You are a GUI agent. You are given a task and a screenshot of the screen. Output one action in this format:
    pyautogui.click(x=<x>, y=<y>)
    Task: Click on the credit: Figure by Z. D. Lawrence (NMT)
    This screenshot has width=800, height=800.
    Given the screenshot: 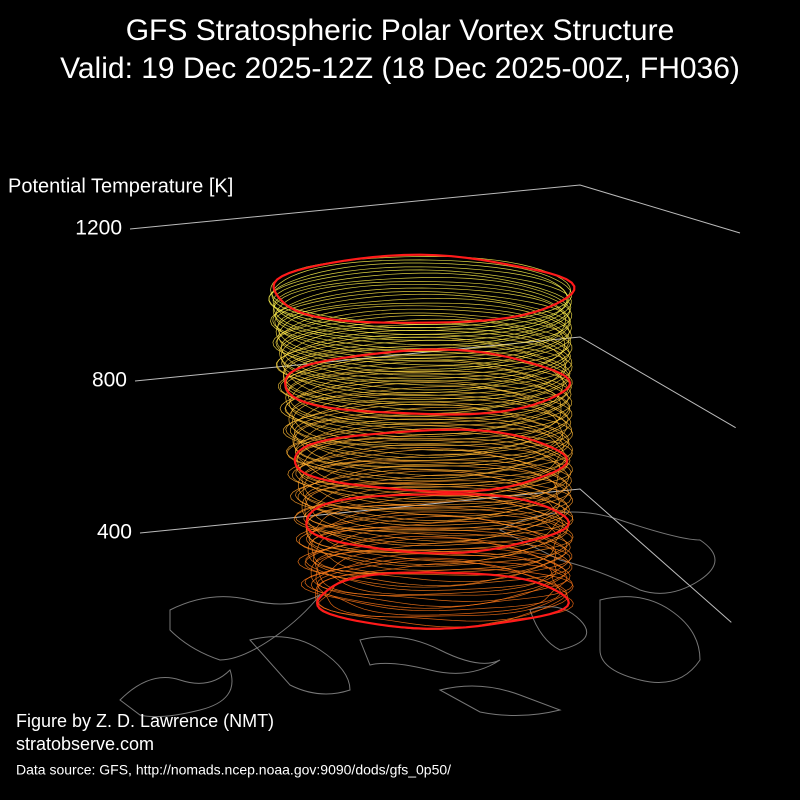 What is the action you would take?
    pyautogui.click(x=145, y=721)
    